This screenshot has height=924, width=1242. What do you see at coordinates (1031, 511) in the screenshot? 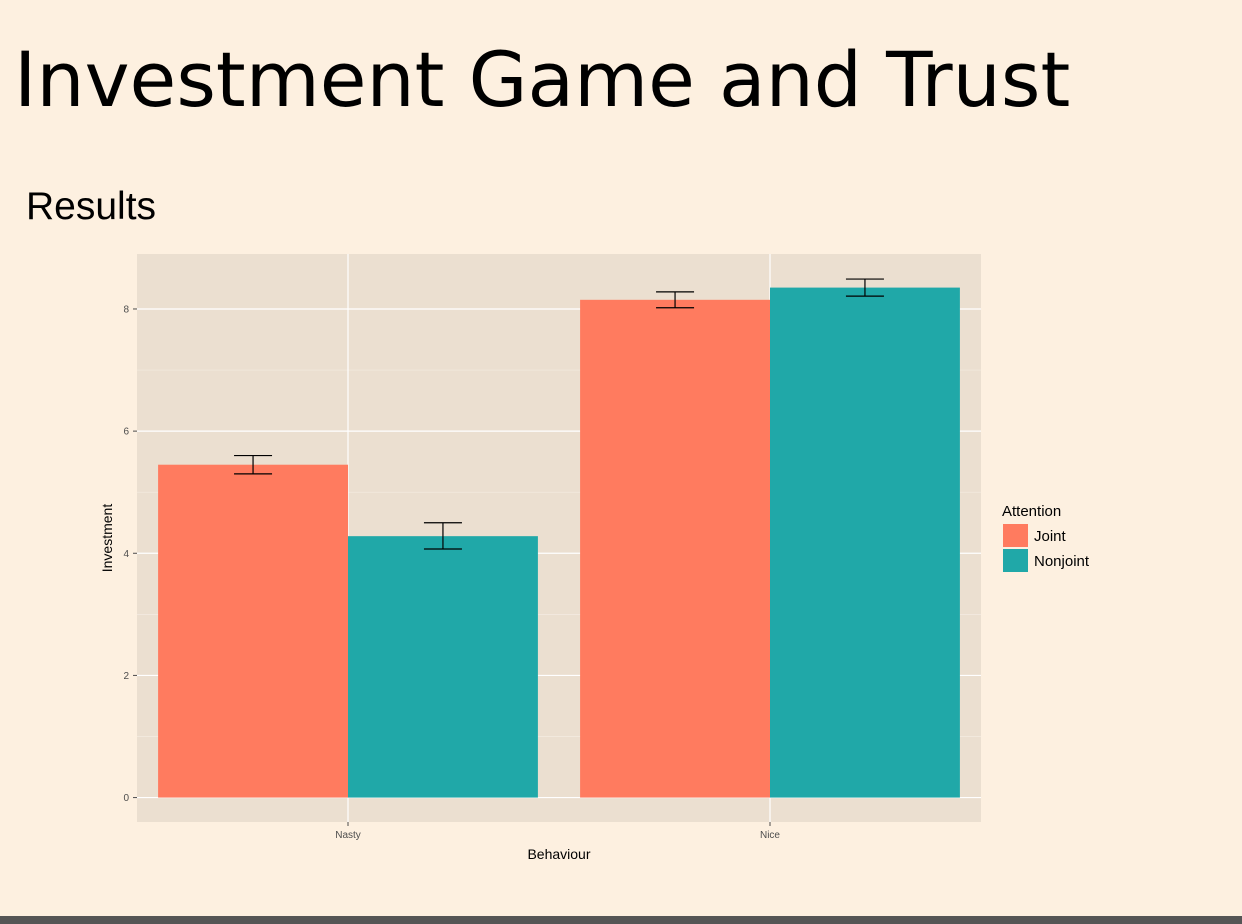
I see `legend-title: Attention` at bounding box center [1031, 511].